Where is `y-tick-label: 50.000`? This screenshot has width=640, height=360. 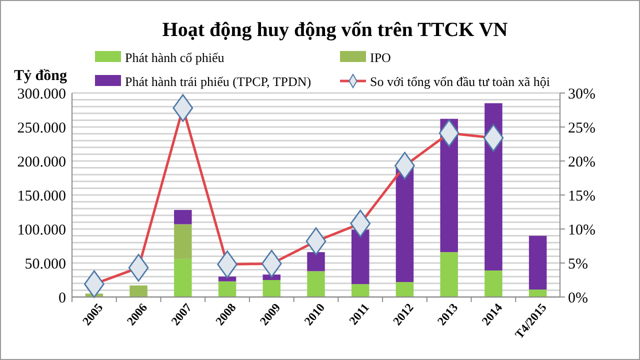
y-tick-label: 50.000 is located at coordinates (45, 264).